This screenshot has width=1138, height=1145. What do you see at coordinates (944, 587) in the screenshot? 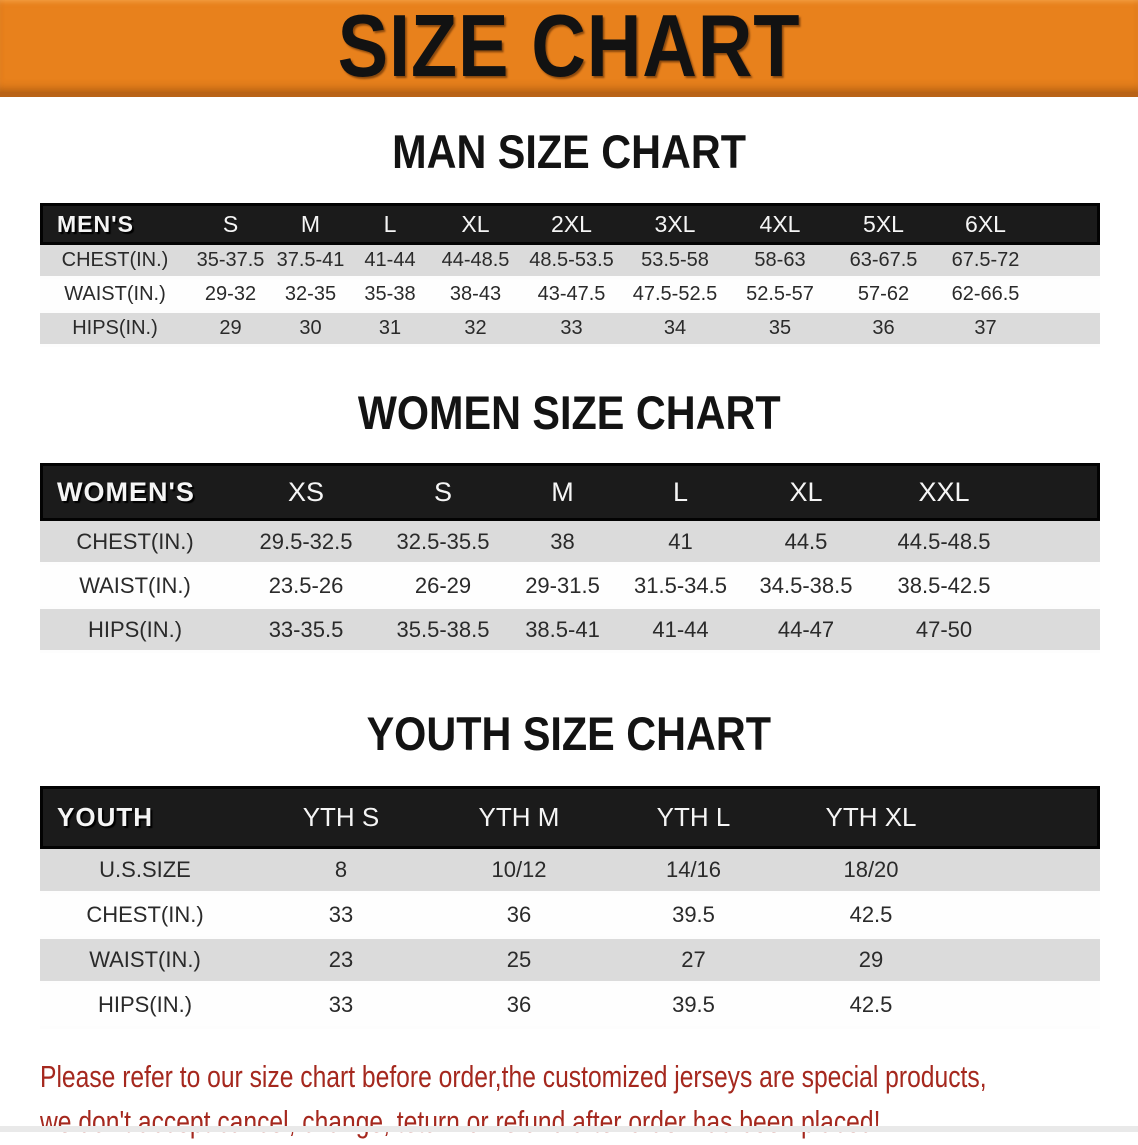
I see `measurement-value-cell: 38.5-42.5` at bounding box center [944, 587].